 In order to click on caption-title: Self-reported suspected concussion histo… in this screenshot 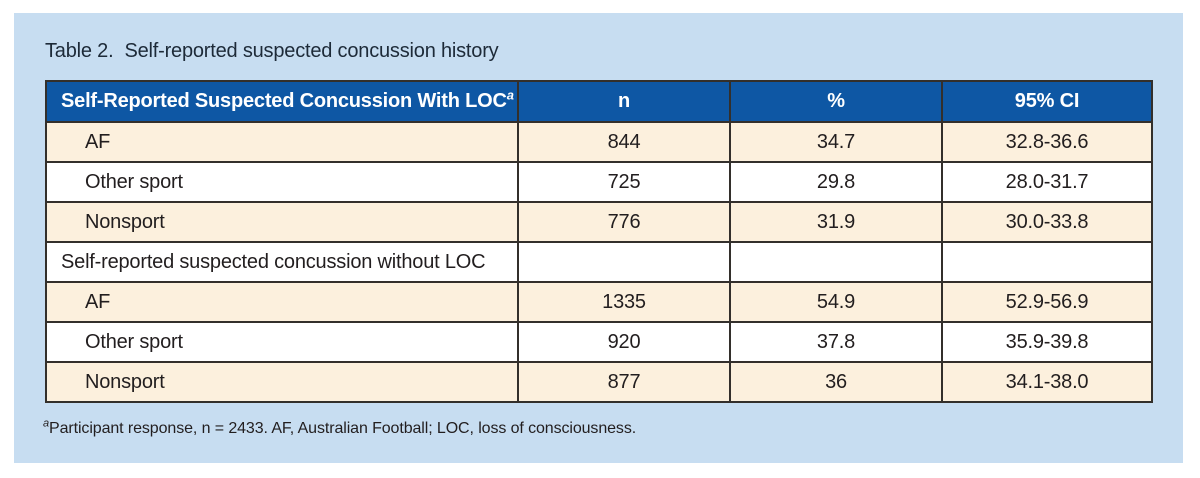, I will do `click(311, 51)`.